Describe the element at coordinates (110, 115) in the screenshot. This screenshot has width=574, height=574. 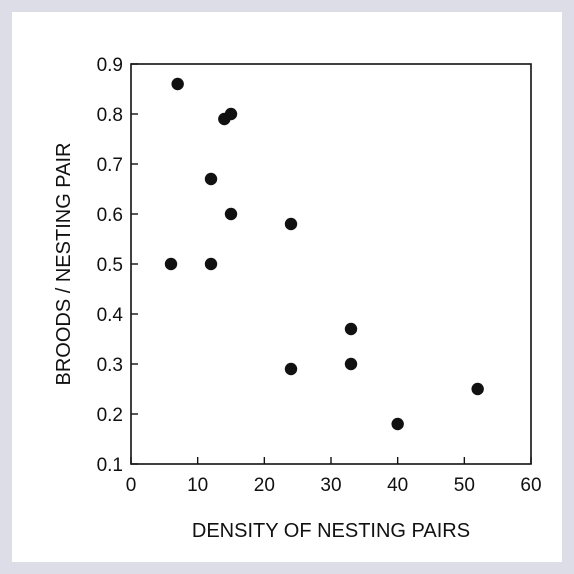
I see `y-tick-label: 0.8` at that location.